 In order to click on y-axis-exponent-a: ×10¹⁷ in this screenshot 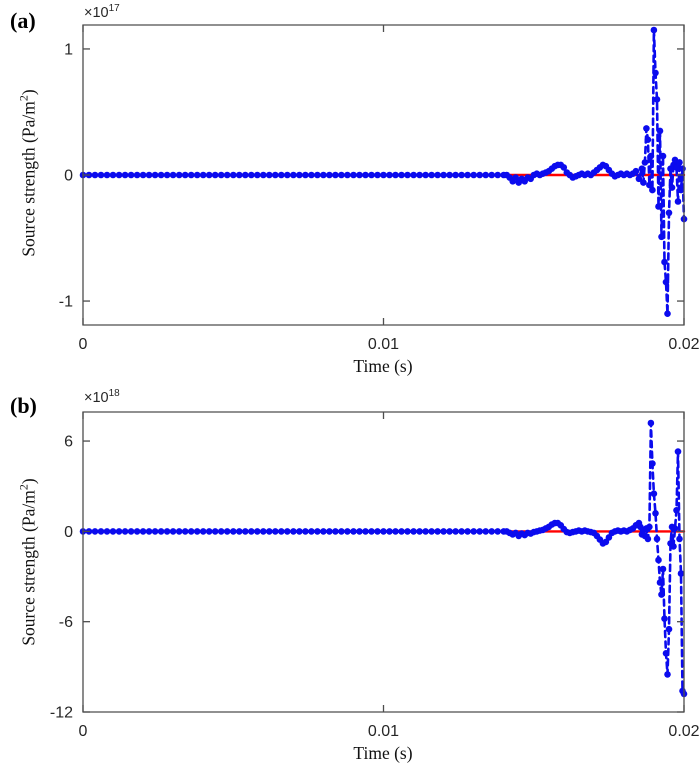, I will do `click(102, 12)`.